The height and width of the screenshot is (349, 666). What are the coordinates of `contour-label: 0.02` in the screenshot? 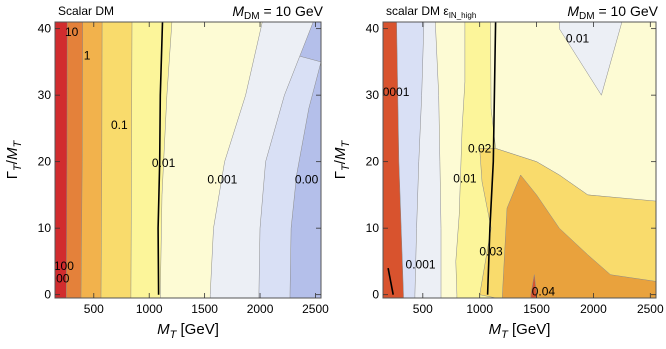 It's located at (480, 148).